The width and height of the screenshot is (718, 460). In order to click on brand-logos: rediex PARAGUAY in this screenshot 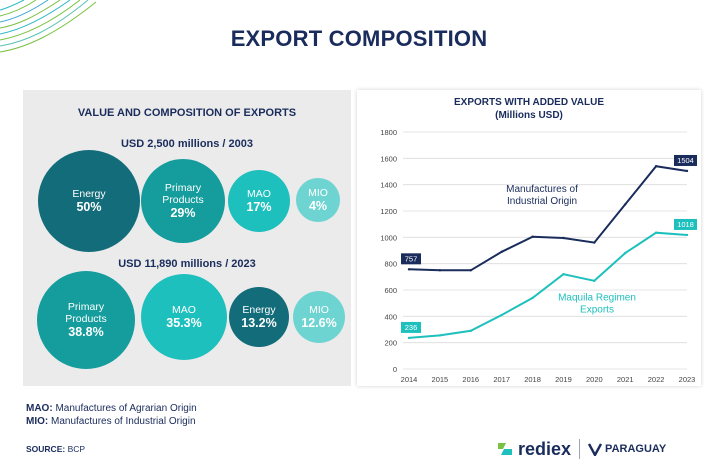, I will do `click(581, 449)`.